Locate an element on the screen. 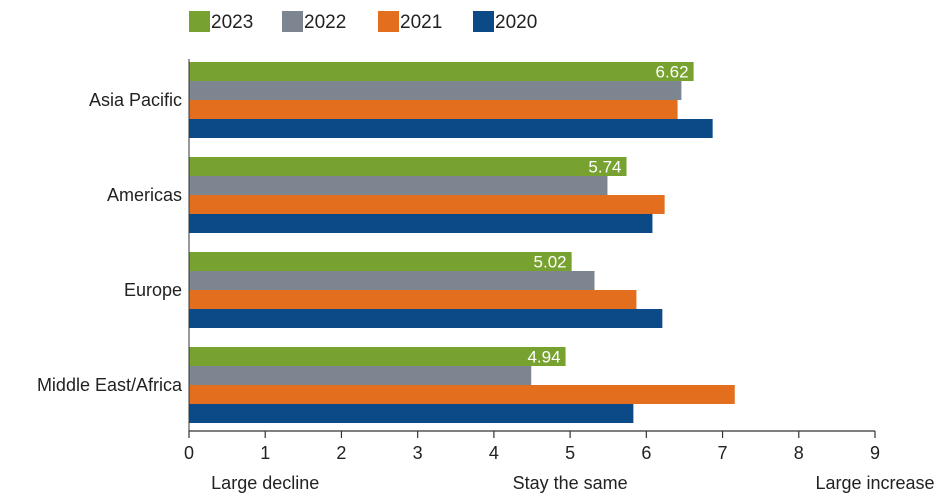 The image size is (938, 497). bar-americas-2022 is located at coordinates (398, 185).